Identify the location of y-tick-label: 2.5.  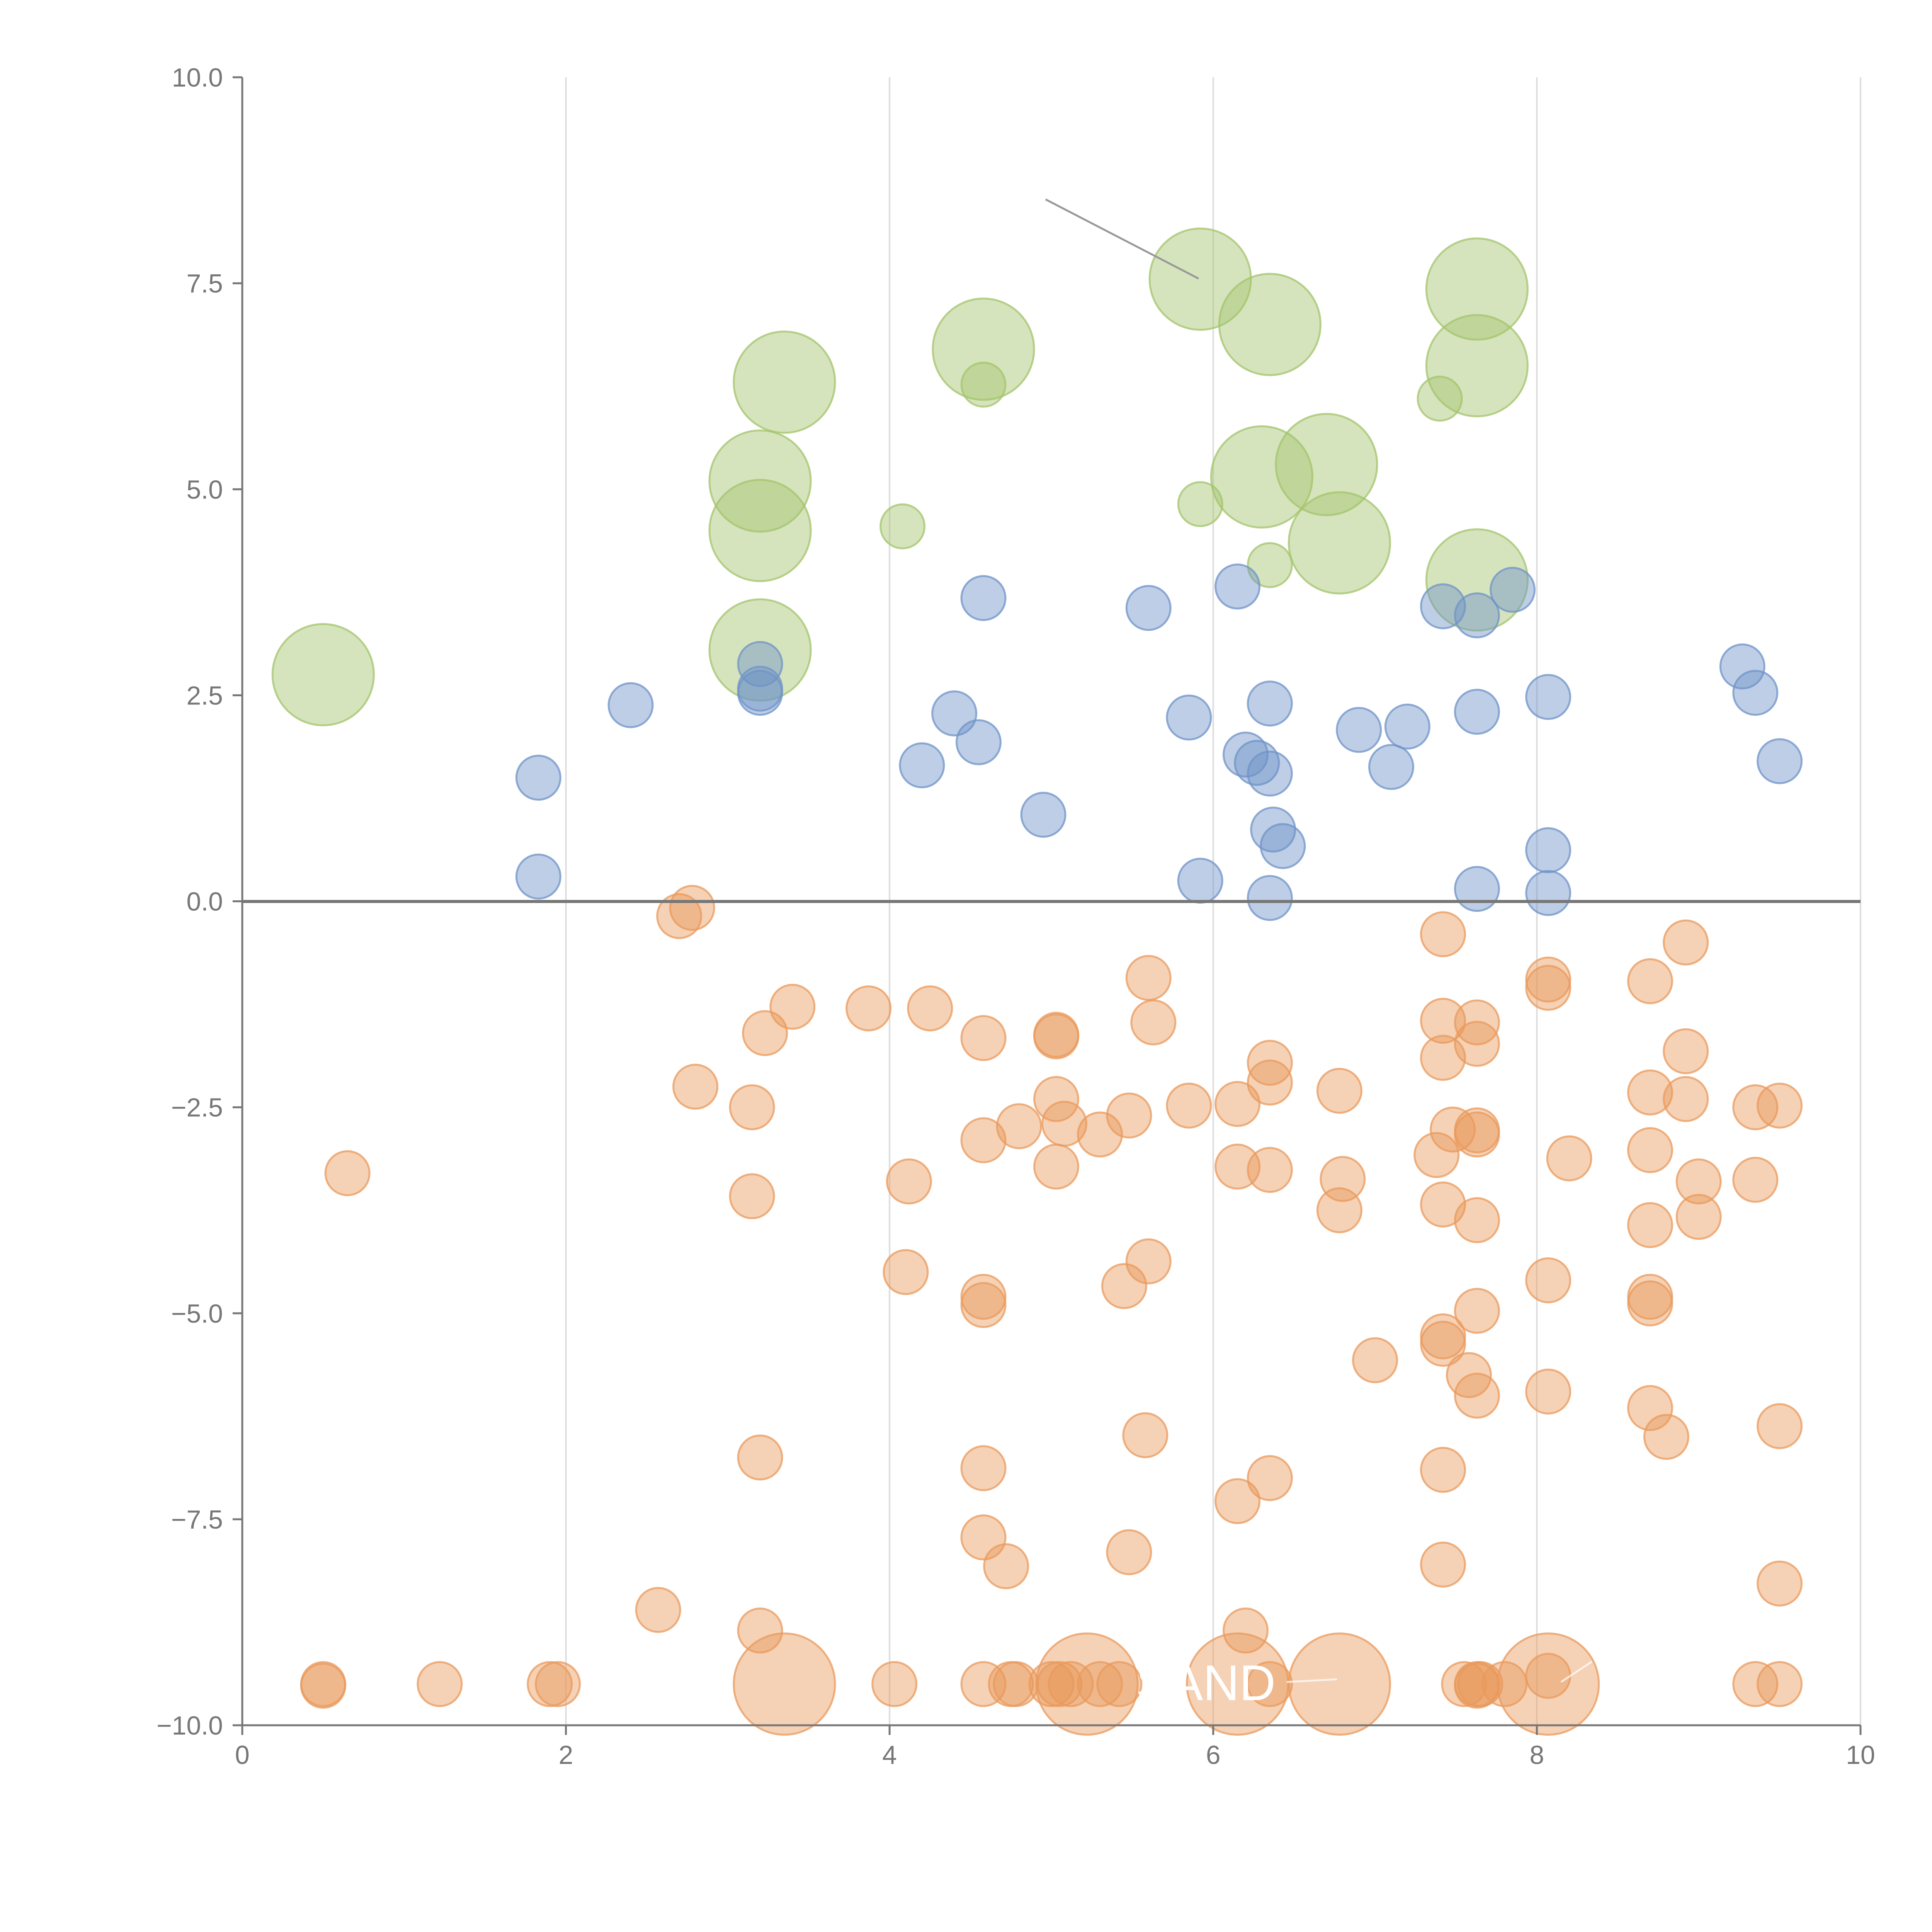
(205, 695).